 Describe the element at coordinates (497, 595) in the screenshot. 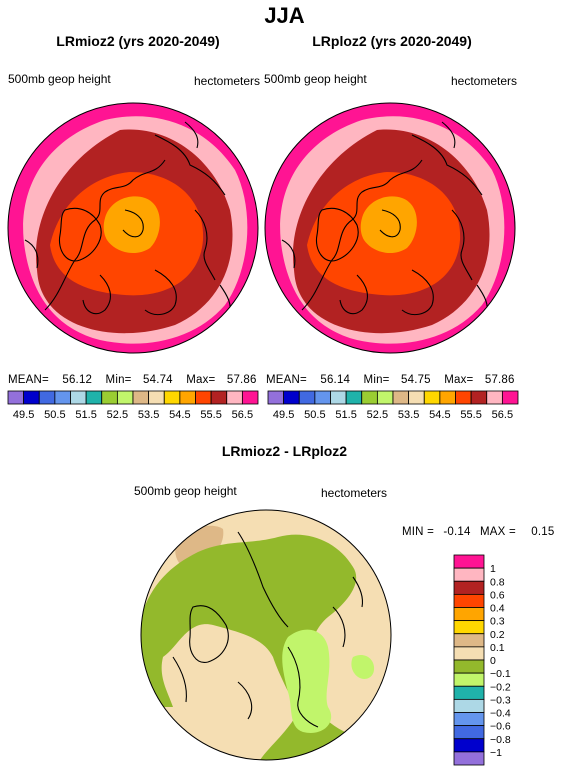

I see `colorbar-label: 0.6` at that location.